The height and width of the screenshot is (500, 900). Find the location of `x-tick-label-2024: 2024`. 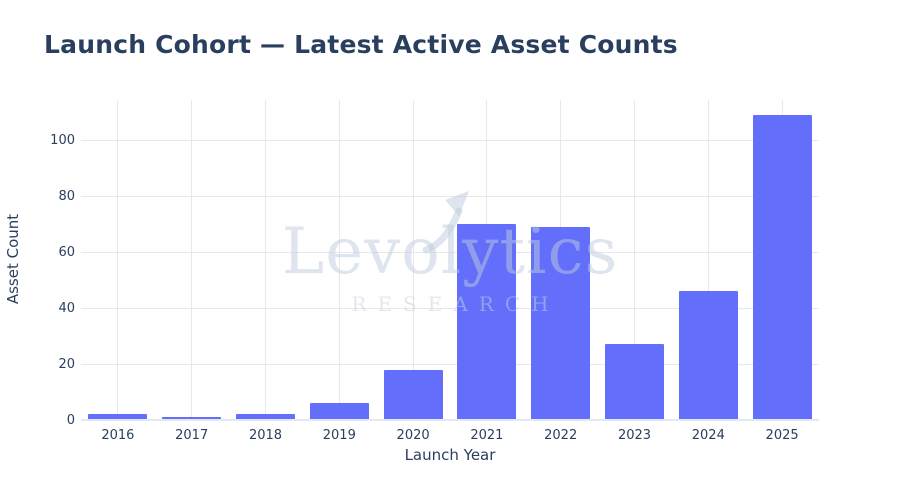

x-tick-label-2024: 2024 is located at coordinates (708, 435).